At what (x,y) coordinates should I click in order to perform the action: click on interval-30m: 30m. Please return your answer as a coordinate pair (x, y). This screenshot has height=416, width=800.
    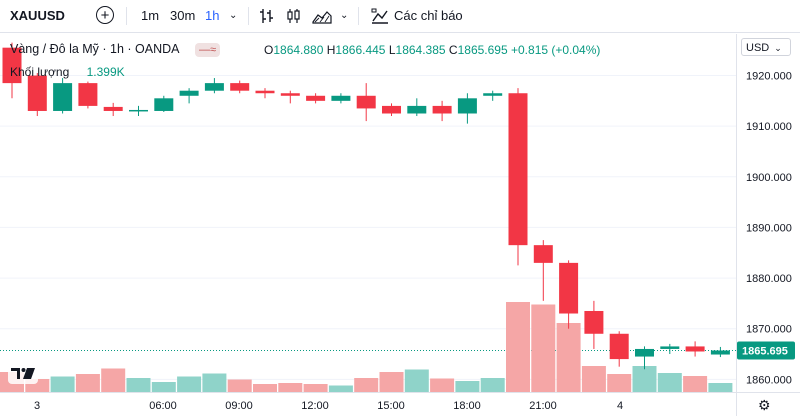
    Looking at the image, I should click on (183, 15).